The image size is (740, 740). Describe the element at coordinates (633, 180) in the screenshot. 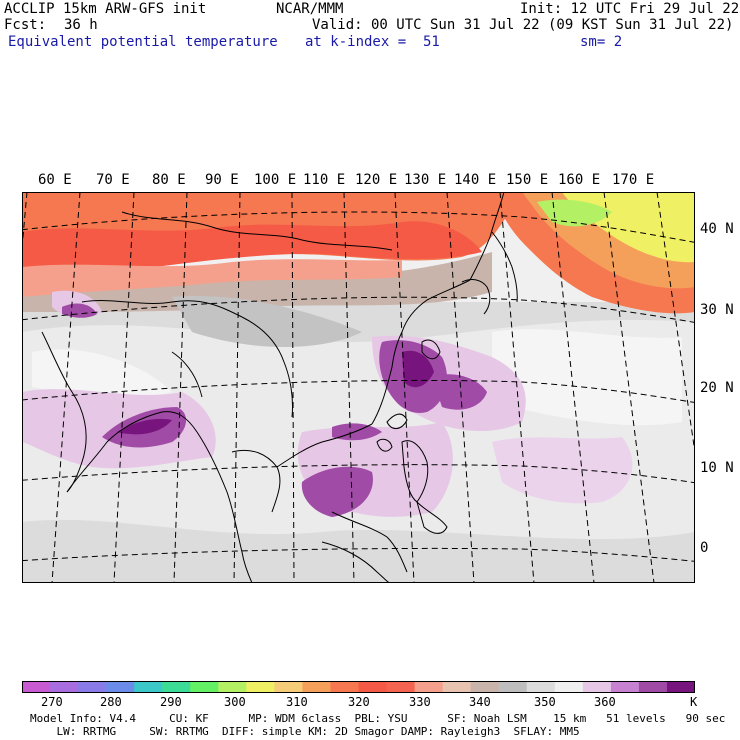

I see `lon-label-170e: 170 E` at that location.